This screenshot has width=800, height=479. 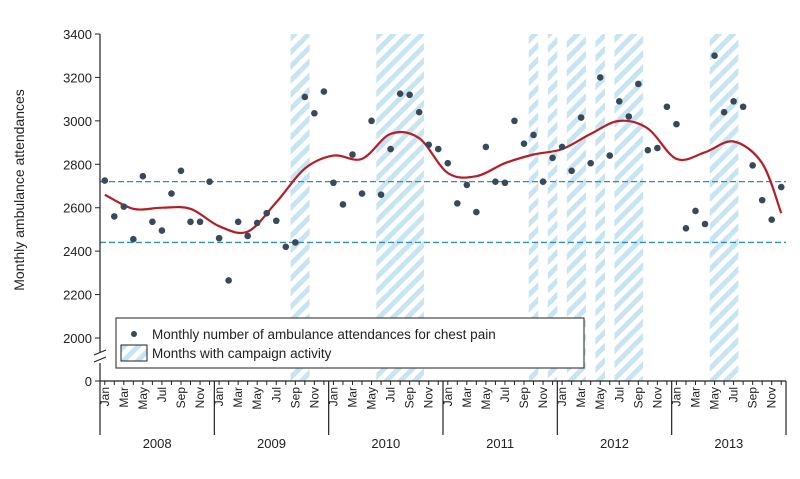 I want to click on legend-point-marker, so click(x=134, y=334).